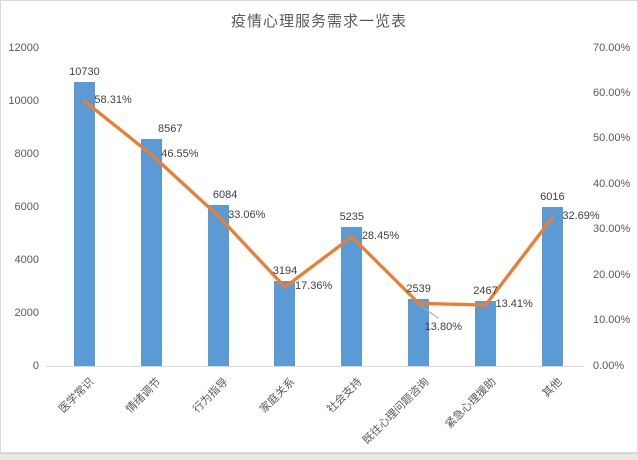 This screenshot has height=460, width=638. Describe the element at coordinates (319, 456) in the screenshot. I see `page-background-strip` at that location.